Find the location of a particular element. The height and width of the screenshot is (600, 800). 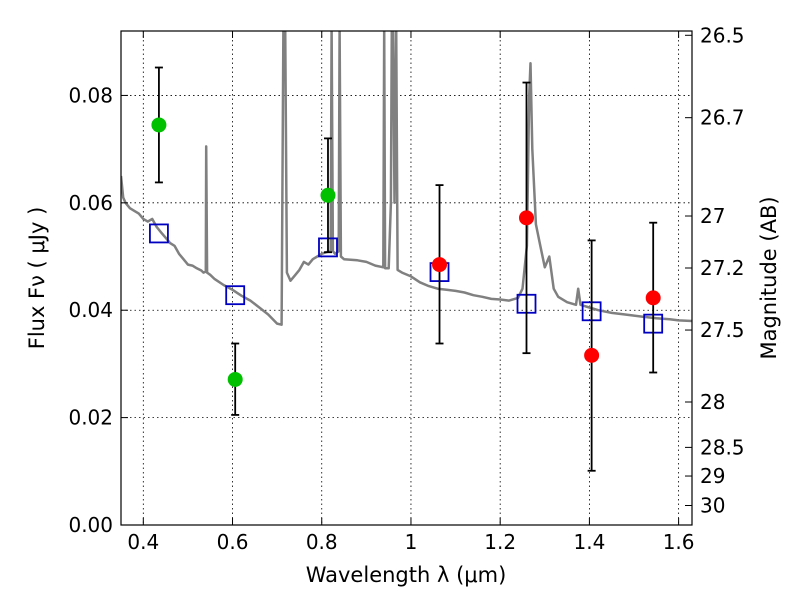

y2-tick-label: 28.5 is located at coordinates (722, 447).